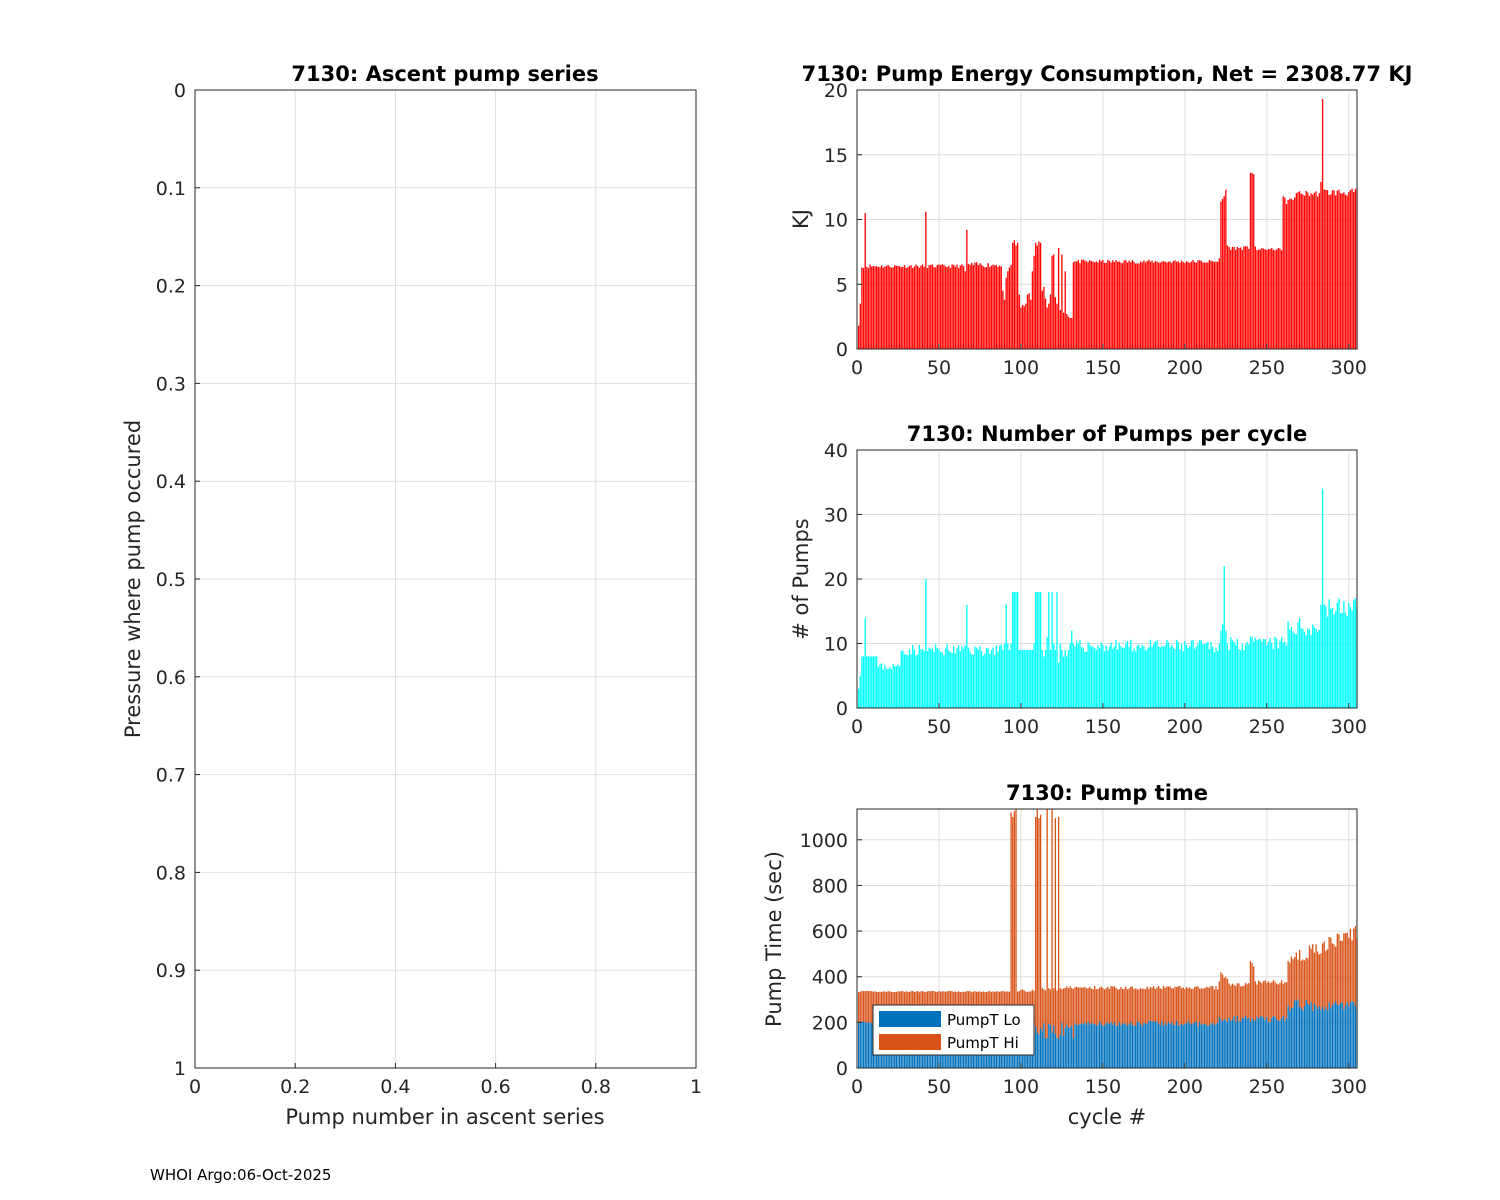 This screenshot has height=1200, width=1500. What do you see at coordinates (696, 1087) in the screenshot?
I see `x-tick-label: 1` at bounding box center [696, 1087].